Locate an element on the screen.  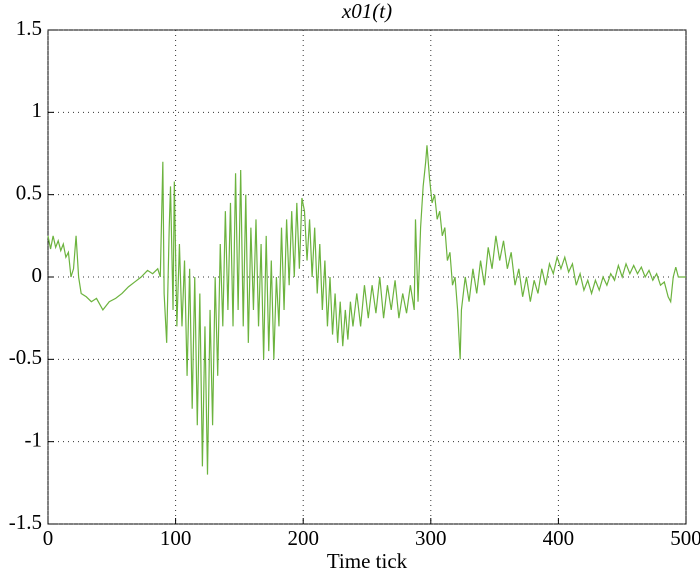
x-tick-label: 500 is located at coordinates (685, 538).